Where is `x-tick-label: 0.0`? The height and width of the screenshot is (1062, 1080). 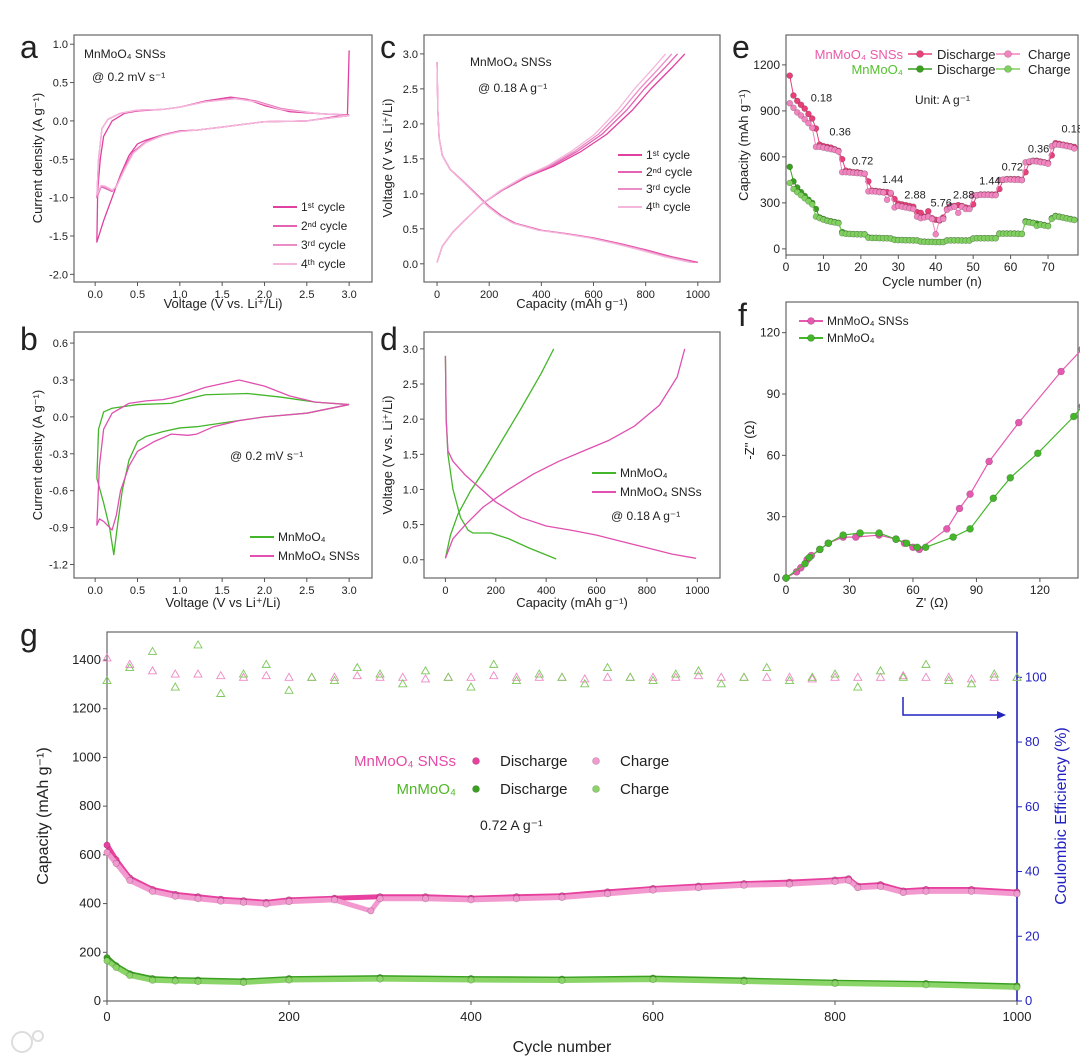 x-tick-label: 0.0 is located at coordinates (95, 295).